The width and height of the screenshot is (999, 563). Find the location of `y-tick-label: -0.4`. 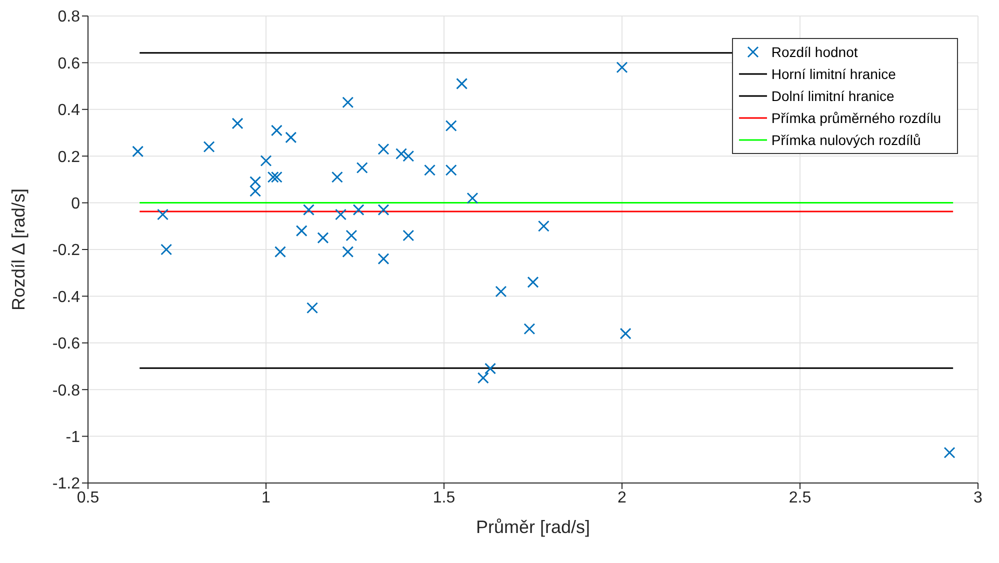

y-tick-label: -0.4 is located at coordinates (66, 297).